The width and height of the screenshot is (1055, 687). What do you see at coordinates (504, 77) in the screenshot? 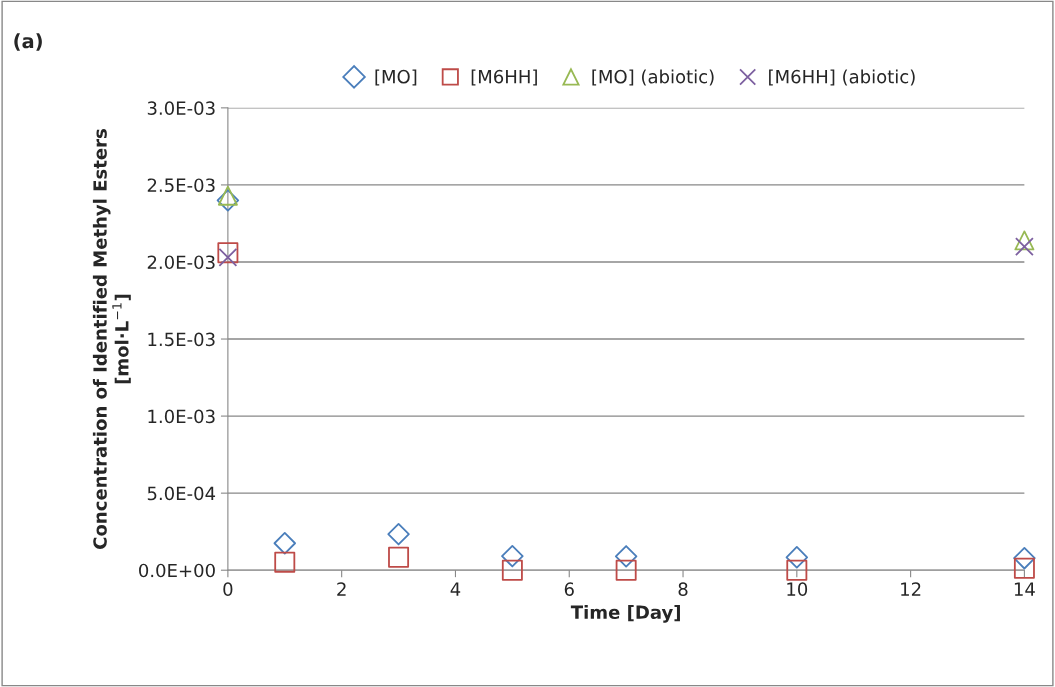
I see `legend-label: [M6HH]` at bounding box center [504, 77].